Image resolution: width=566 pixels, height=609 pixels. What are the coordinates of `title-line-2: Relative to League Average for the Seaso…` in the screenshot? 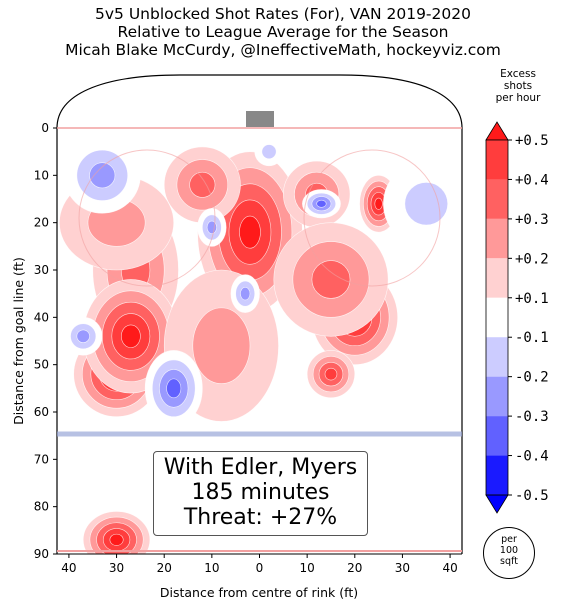 It's located at (283, 32).